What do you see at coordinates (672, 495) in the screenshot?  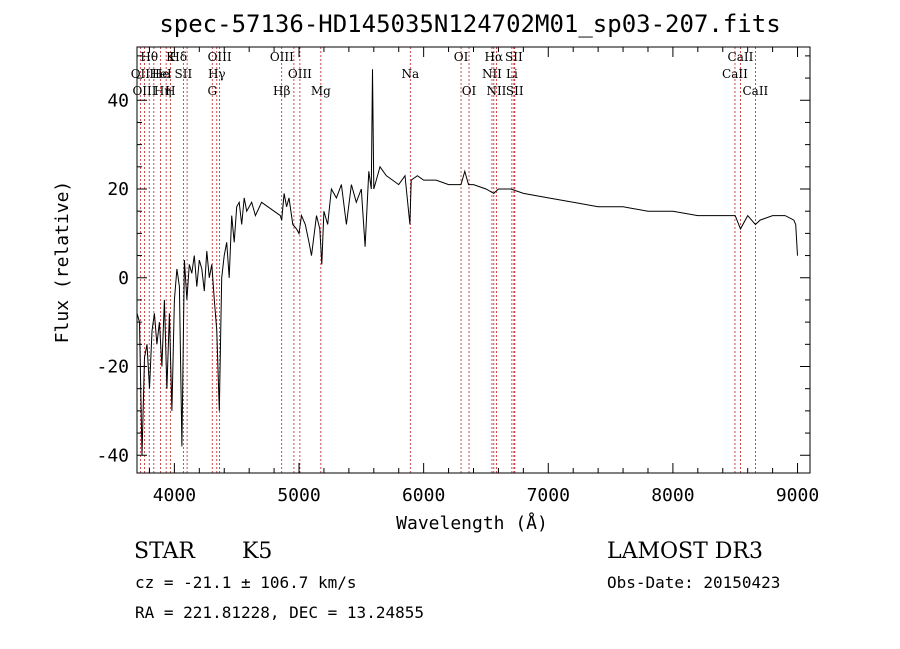 I see `x-tick-label: 8000` at bounding box center [672, 495].